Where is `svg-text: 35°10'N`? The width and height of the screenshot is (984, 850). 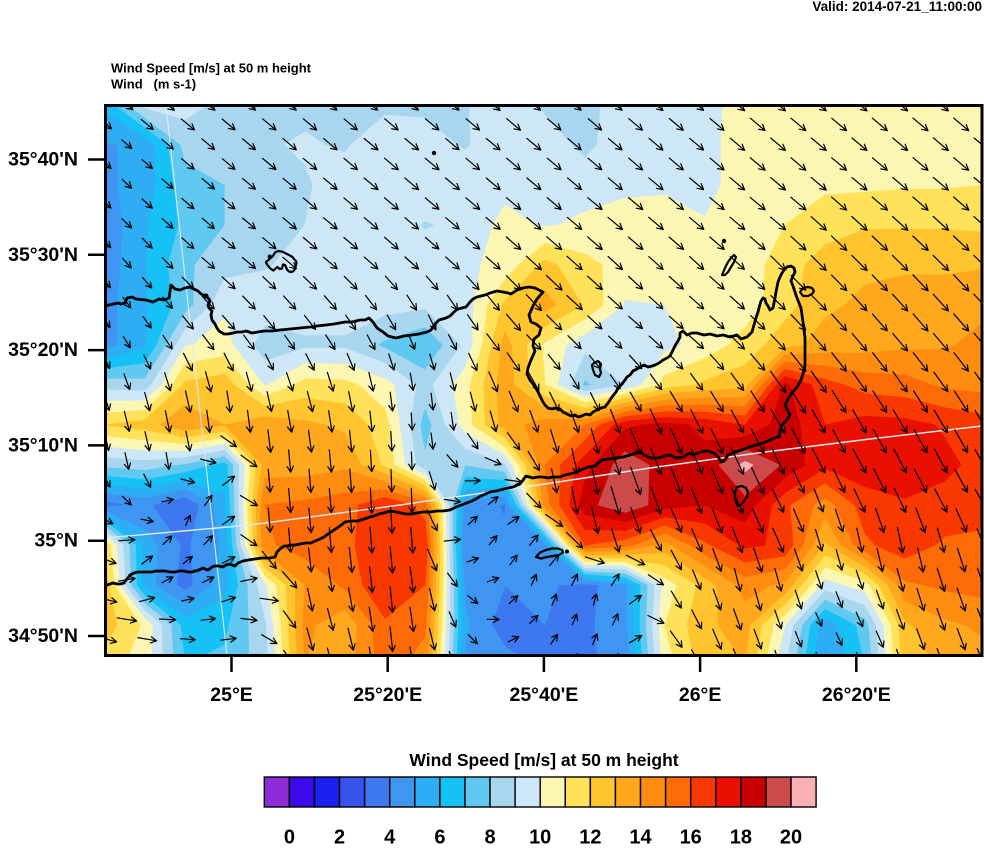
svg-text: 35°10'N is located at coordinates (43, 445).